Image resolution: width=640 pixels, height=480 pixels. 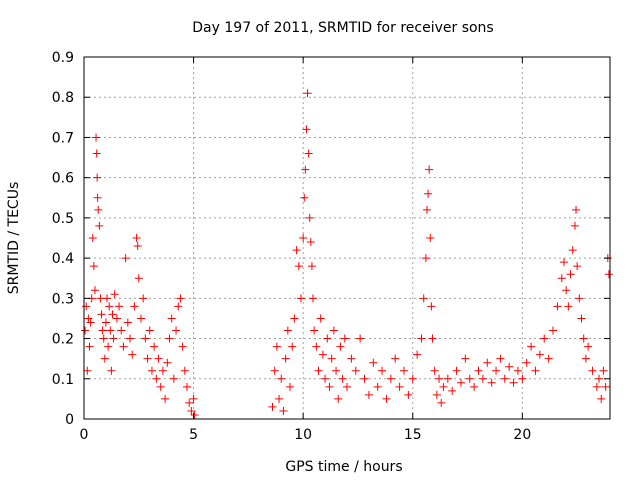 What do you see at coordinates (63, 380) in the screenshot?
I see `y-tick-label: 0.1` at bounding box center [63, 380].